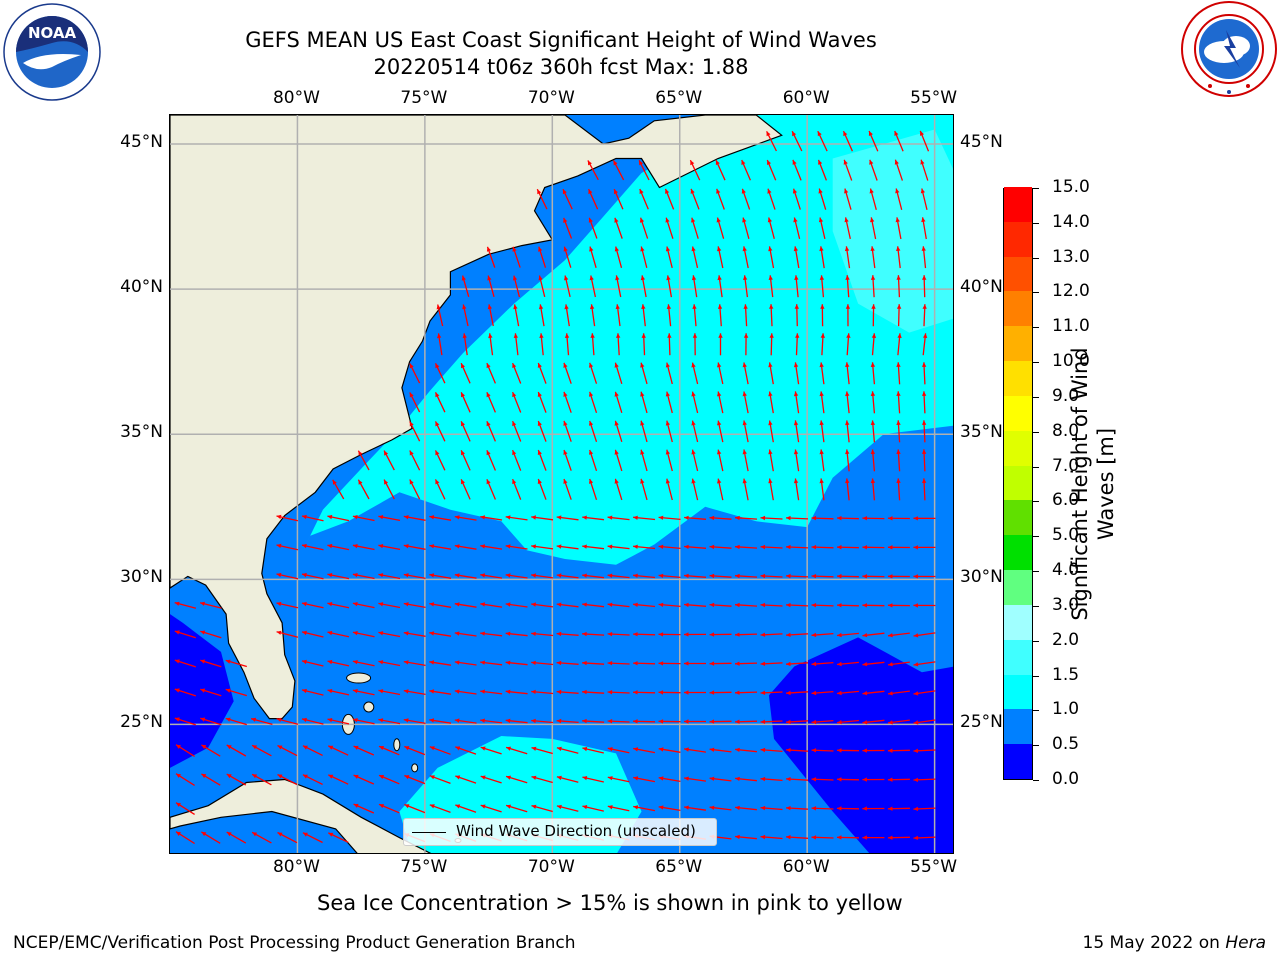  I want to click on colorbar-tick-label: 5.0, so click(1066, 535).